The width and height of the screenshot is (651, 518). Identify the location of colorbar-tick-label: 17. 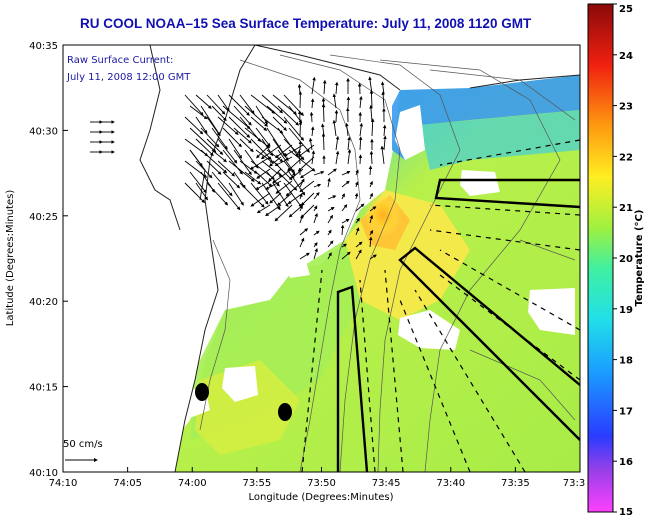
(626, 411).